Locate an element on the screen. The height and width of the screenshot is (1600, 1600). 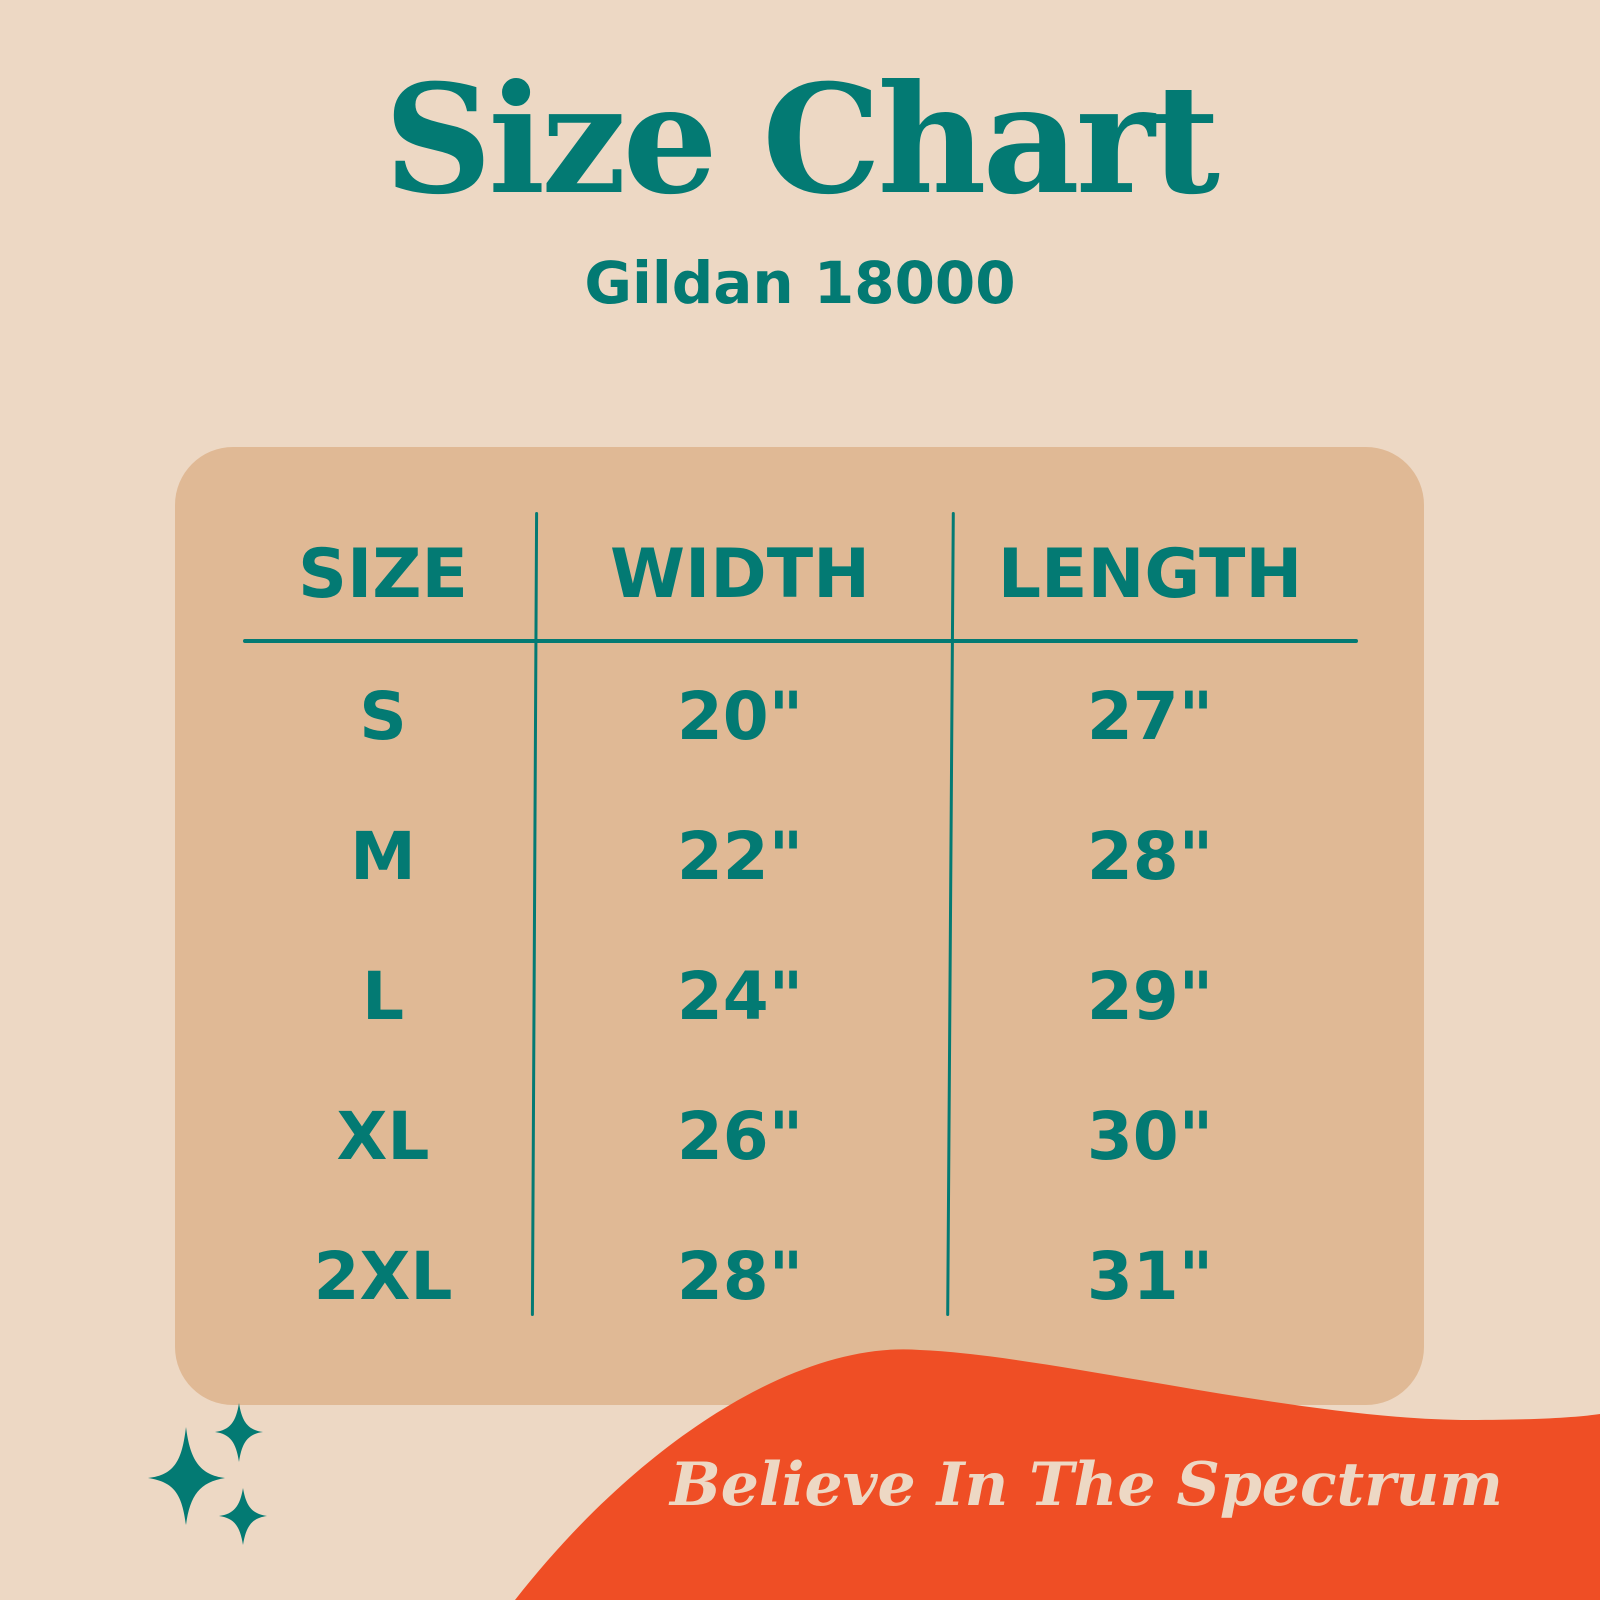
cell-width: 26" is located at coordinates (740, 1136).